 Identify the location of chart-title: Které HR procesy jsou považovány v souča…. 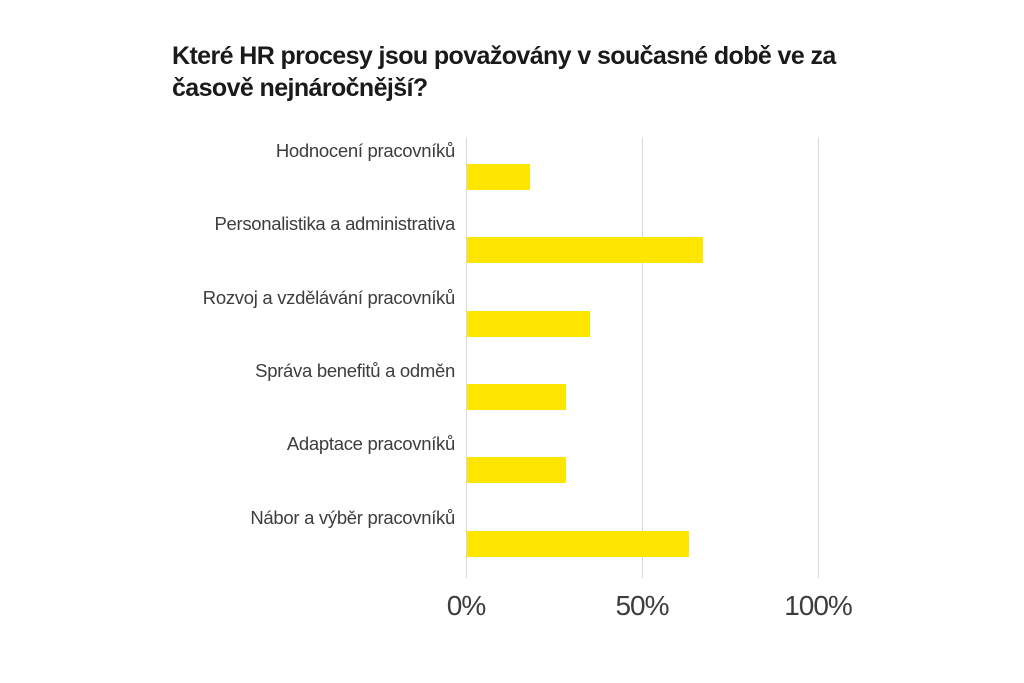
(504, 72).